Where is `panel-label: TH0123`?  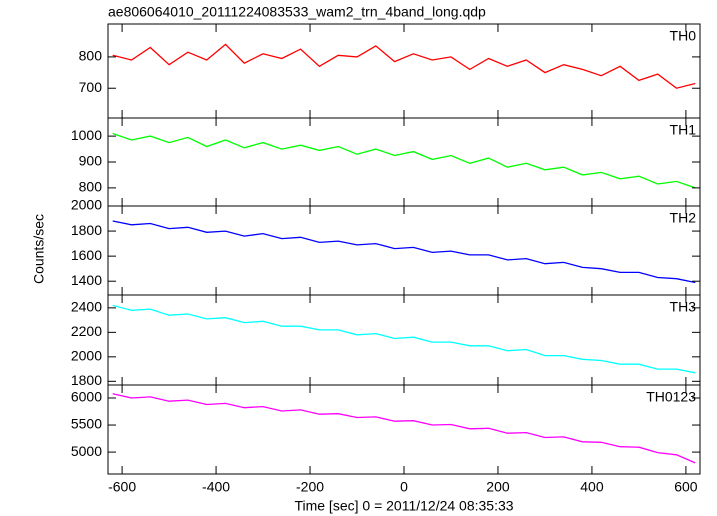
panel-label: TH0123 is located at coordinates (671, 397).